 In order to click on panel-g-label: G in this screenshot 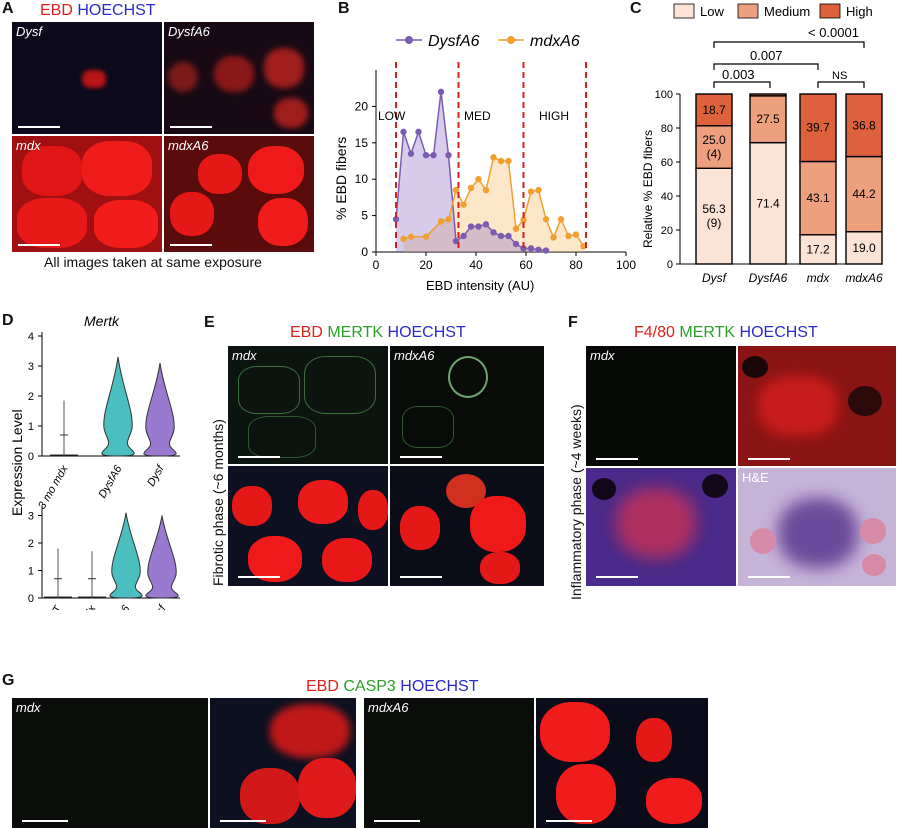, I will do `click(8, 680)`.